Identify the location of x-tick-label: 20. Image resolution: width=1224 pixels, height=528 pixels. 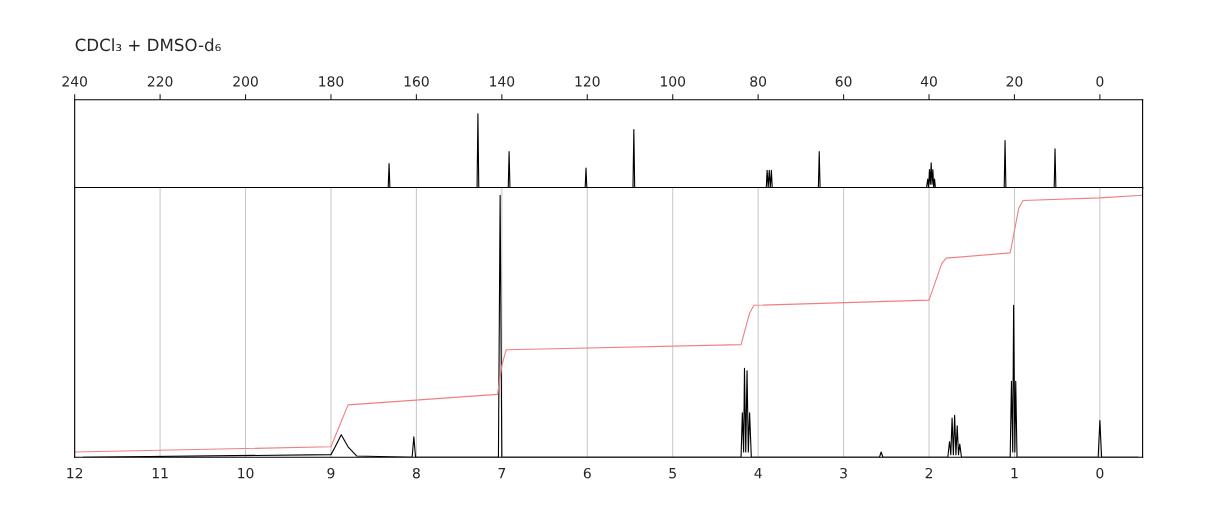
(1014, 81).